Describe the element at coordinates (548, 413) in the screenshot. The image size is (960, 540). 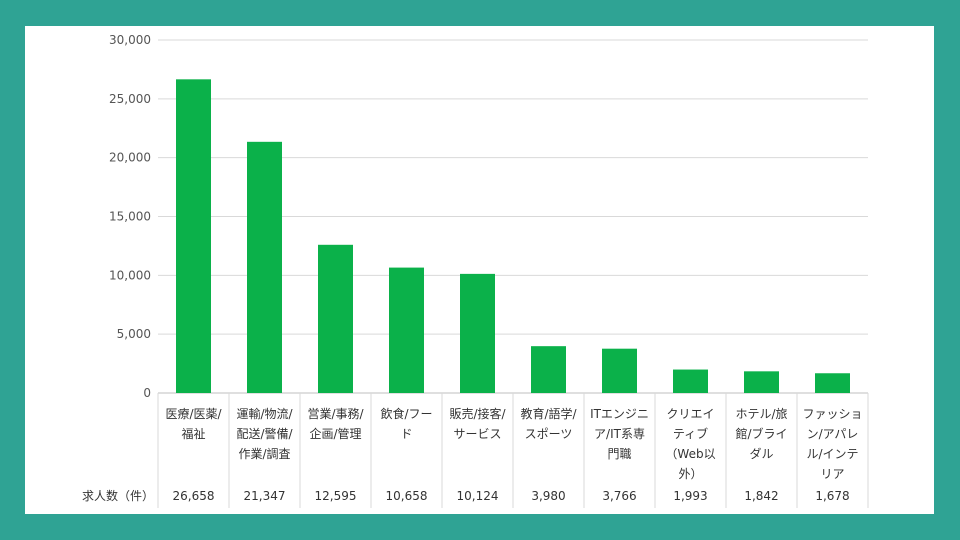
I see `category-label-5-line-0: 教育/語学/` at that location.